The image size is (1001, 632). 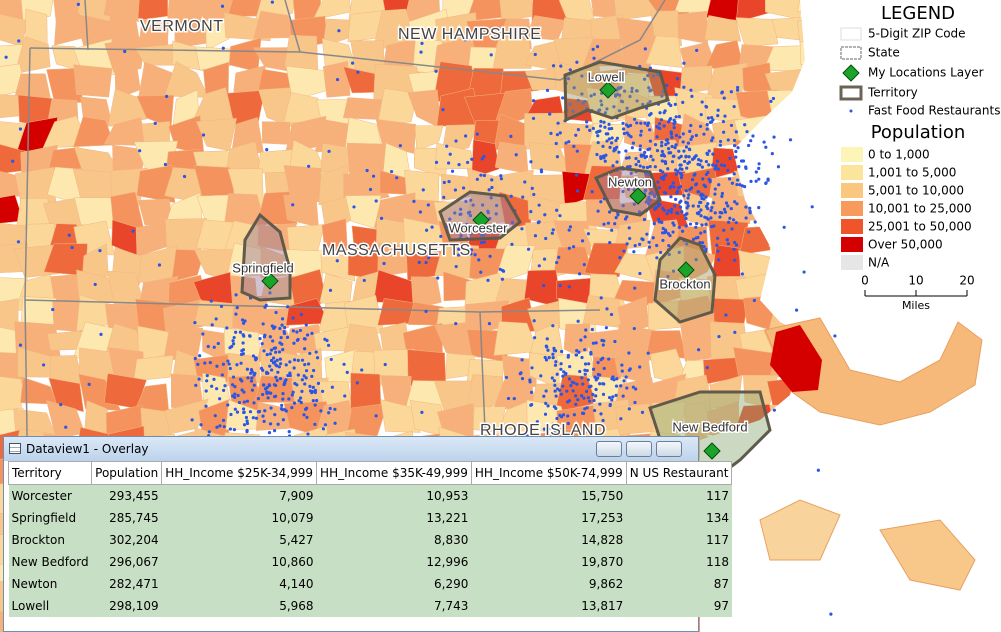 What do you see at coordinates (239, 473) in the screenshot?
I see `column-header: HH_Income $25K-34,999` at bounding box center [239, 473].